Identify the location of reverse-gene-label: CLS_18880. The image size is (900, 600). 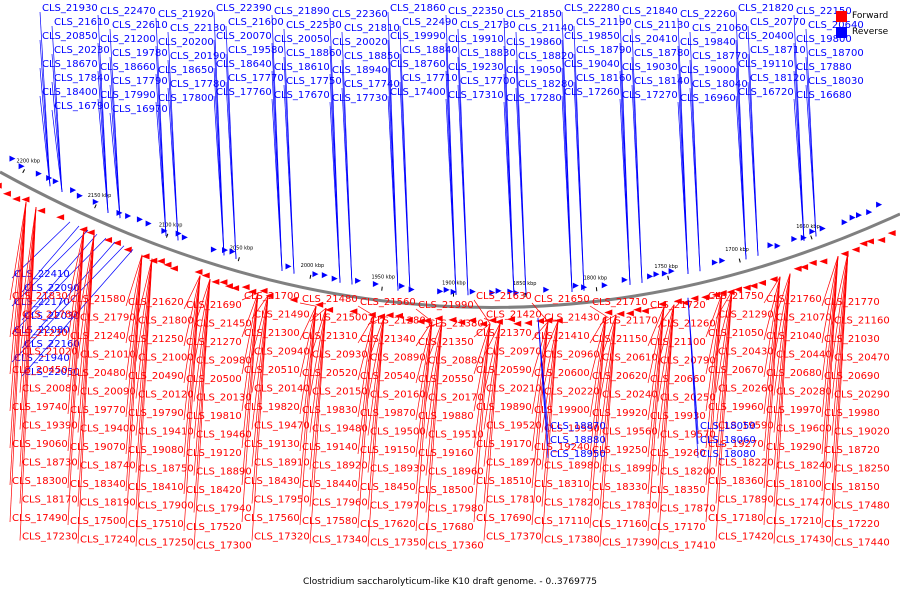
(578, 440).